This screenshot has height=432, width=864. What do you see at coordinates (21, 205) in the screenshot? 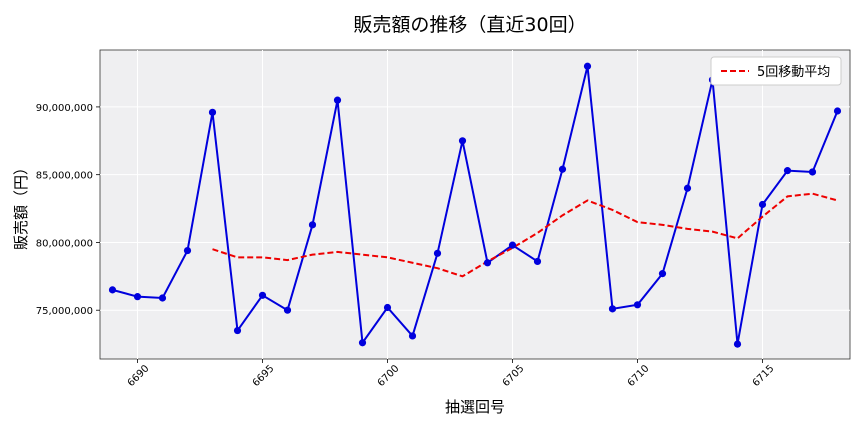
I see `y-axis-label: 販売額（円）` at bounding box center [21, 205].